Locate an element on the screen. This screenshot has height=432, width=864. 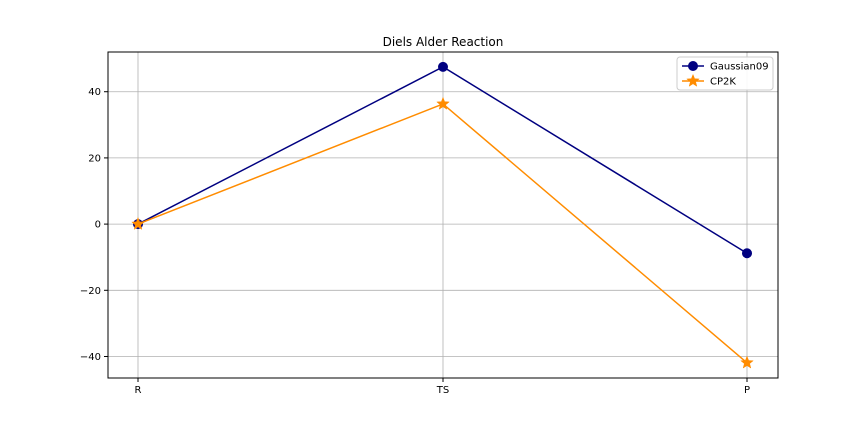
legend: Gaussian09 CP2K is located at coordinates (725, 73).